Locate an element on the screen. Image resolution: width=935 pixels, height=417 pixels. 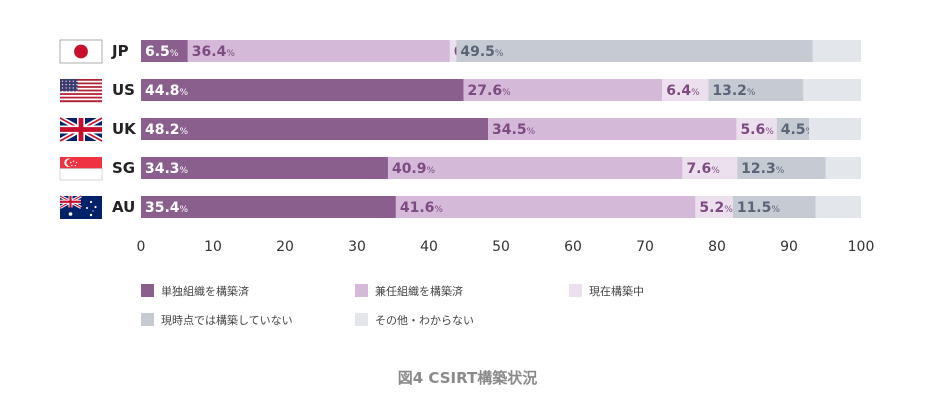
data-label-jp-0: 6.5% is located at coordinates (162, 52).